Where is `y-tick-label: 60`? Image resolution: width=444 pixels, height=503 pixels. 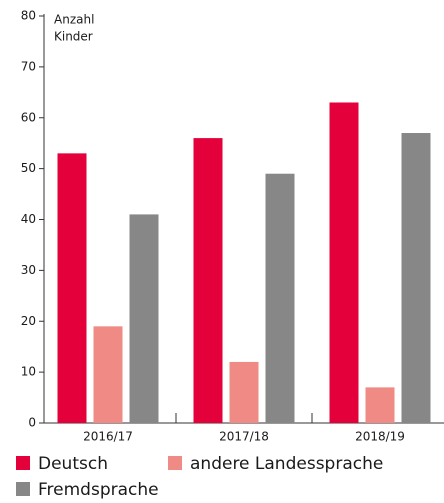 y-tick-label: 60 is located at coordinates (28, 117).